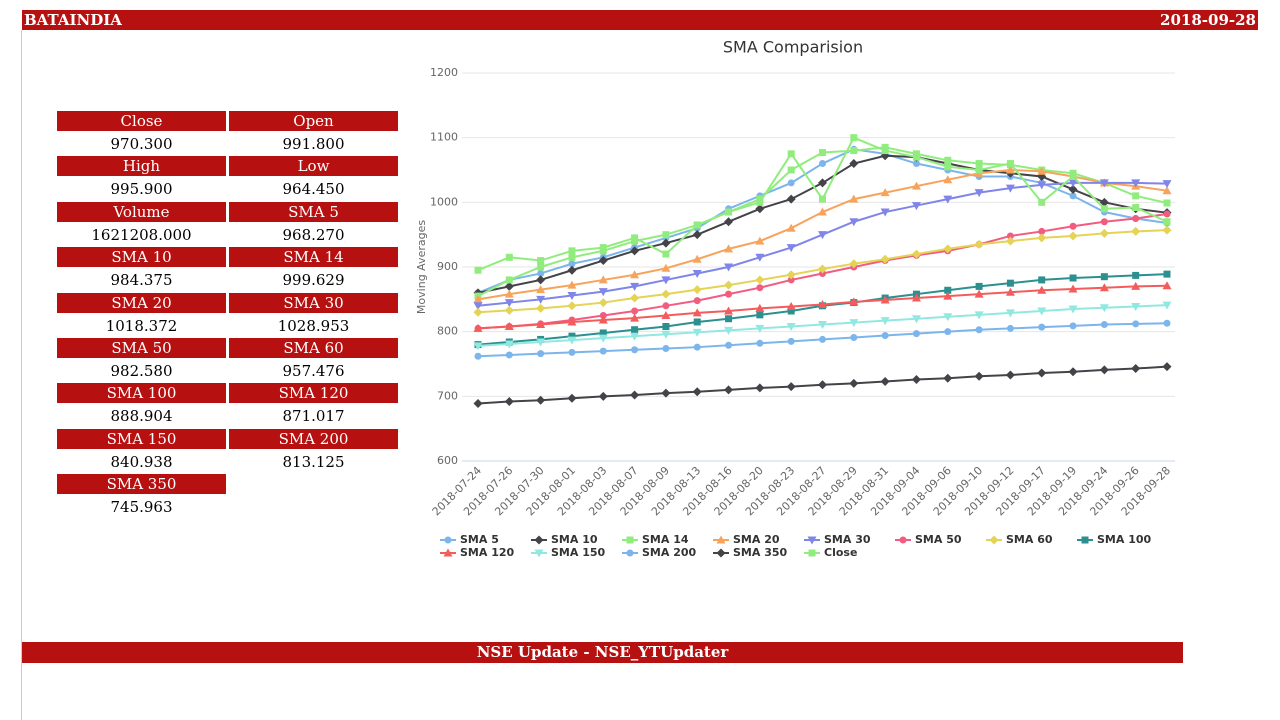 The image size is (1280, 720). I want to click on legend-label: SMA 5, so click(479, 539).